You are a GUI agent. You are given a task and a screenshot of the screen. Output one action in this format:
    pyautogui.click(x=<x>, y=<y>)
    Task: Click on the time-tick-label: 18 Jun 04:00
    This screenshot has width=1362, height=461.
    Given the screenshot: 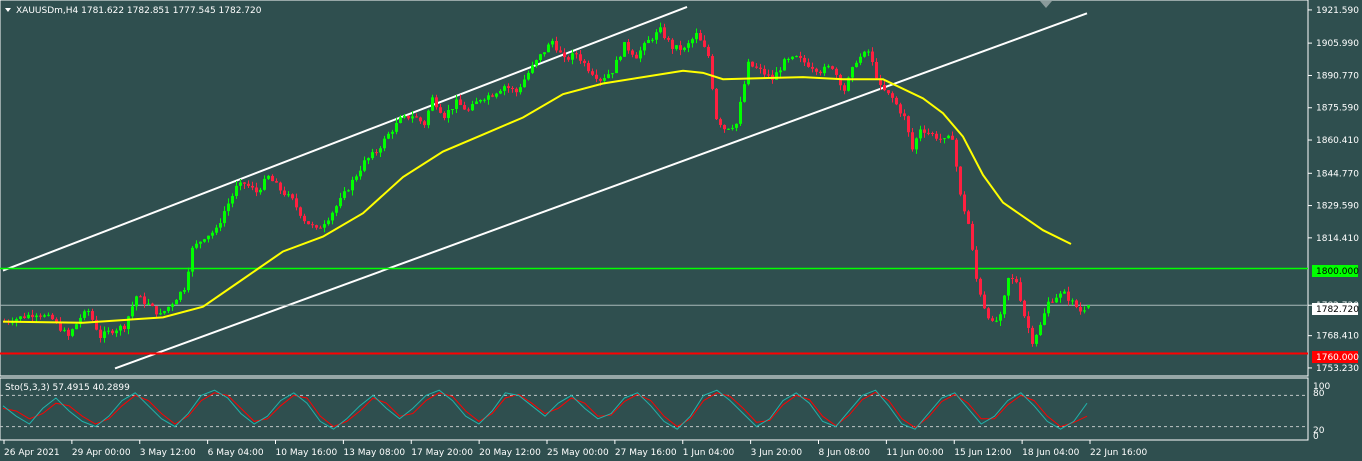 What is the action you would take?
    pyautogui.click(x=1050, y=453)
    